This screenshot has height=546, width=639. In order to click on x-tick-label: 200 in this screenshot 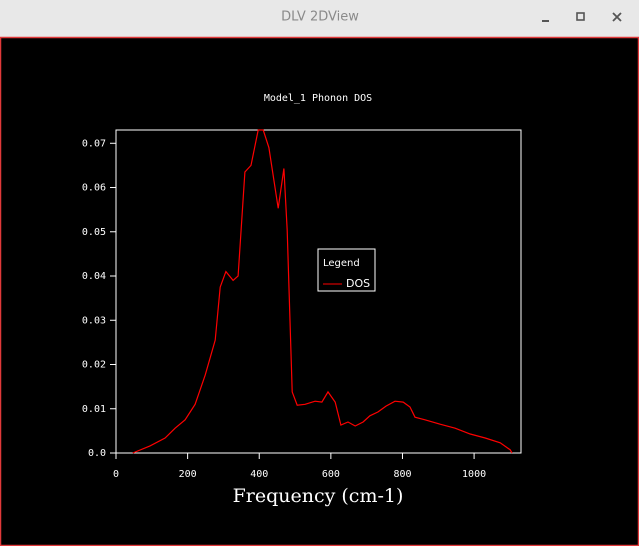, I will do `click(188, 474)`.